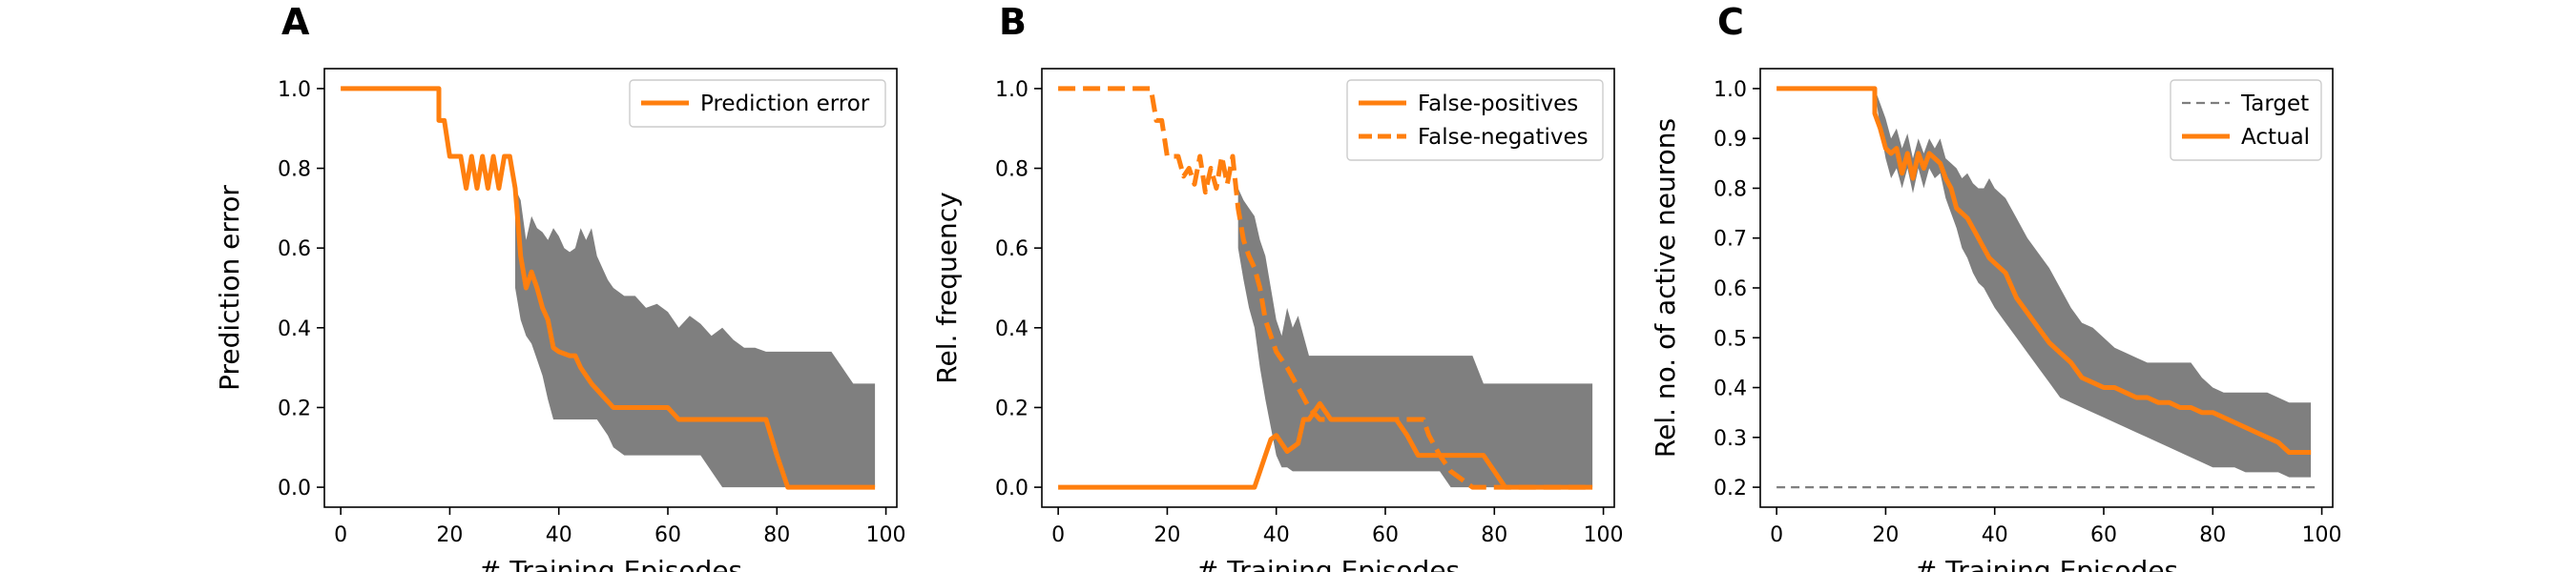 The image size is (2576, 572). What do you see at coordinates (1730, 439) in the screenshot?
I see `y-tick-label: 0.3` at bounding box center [1730, 439].